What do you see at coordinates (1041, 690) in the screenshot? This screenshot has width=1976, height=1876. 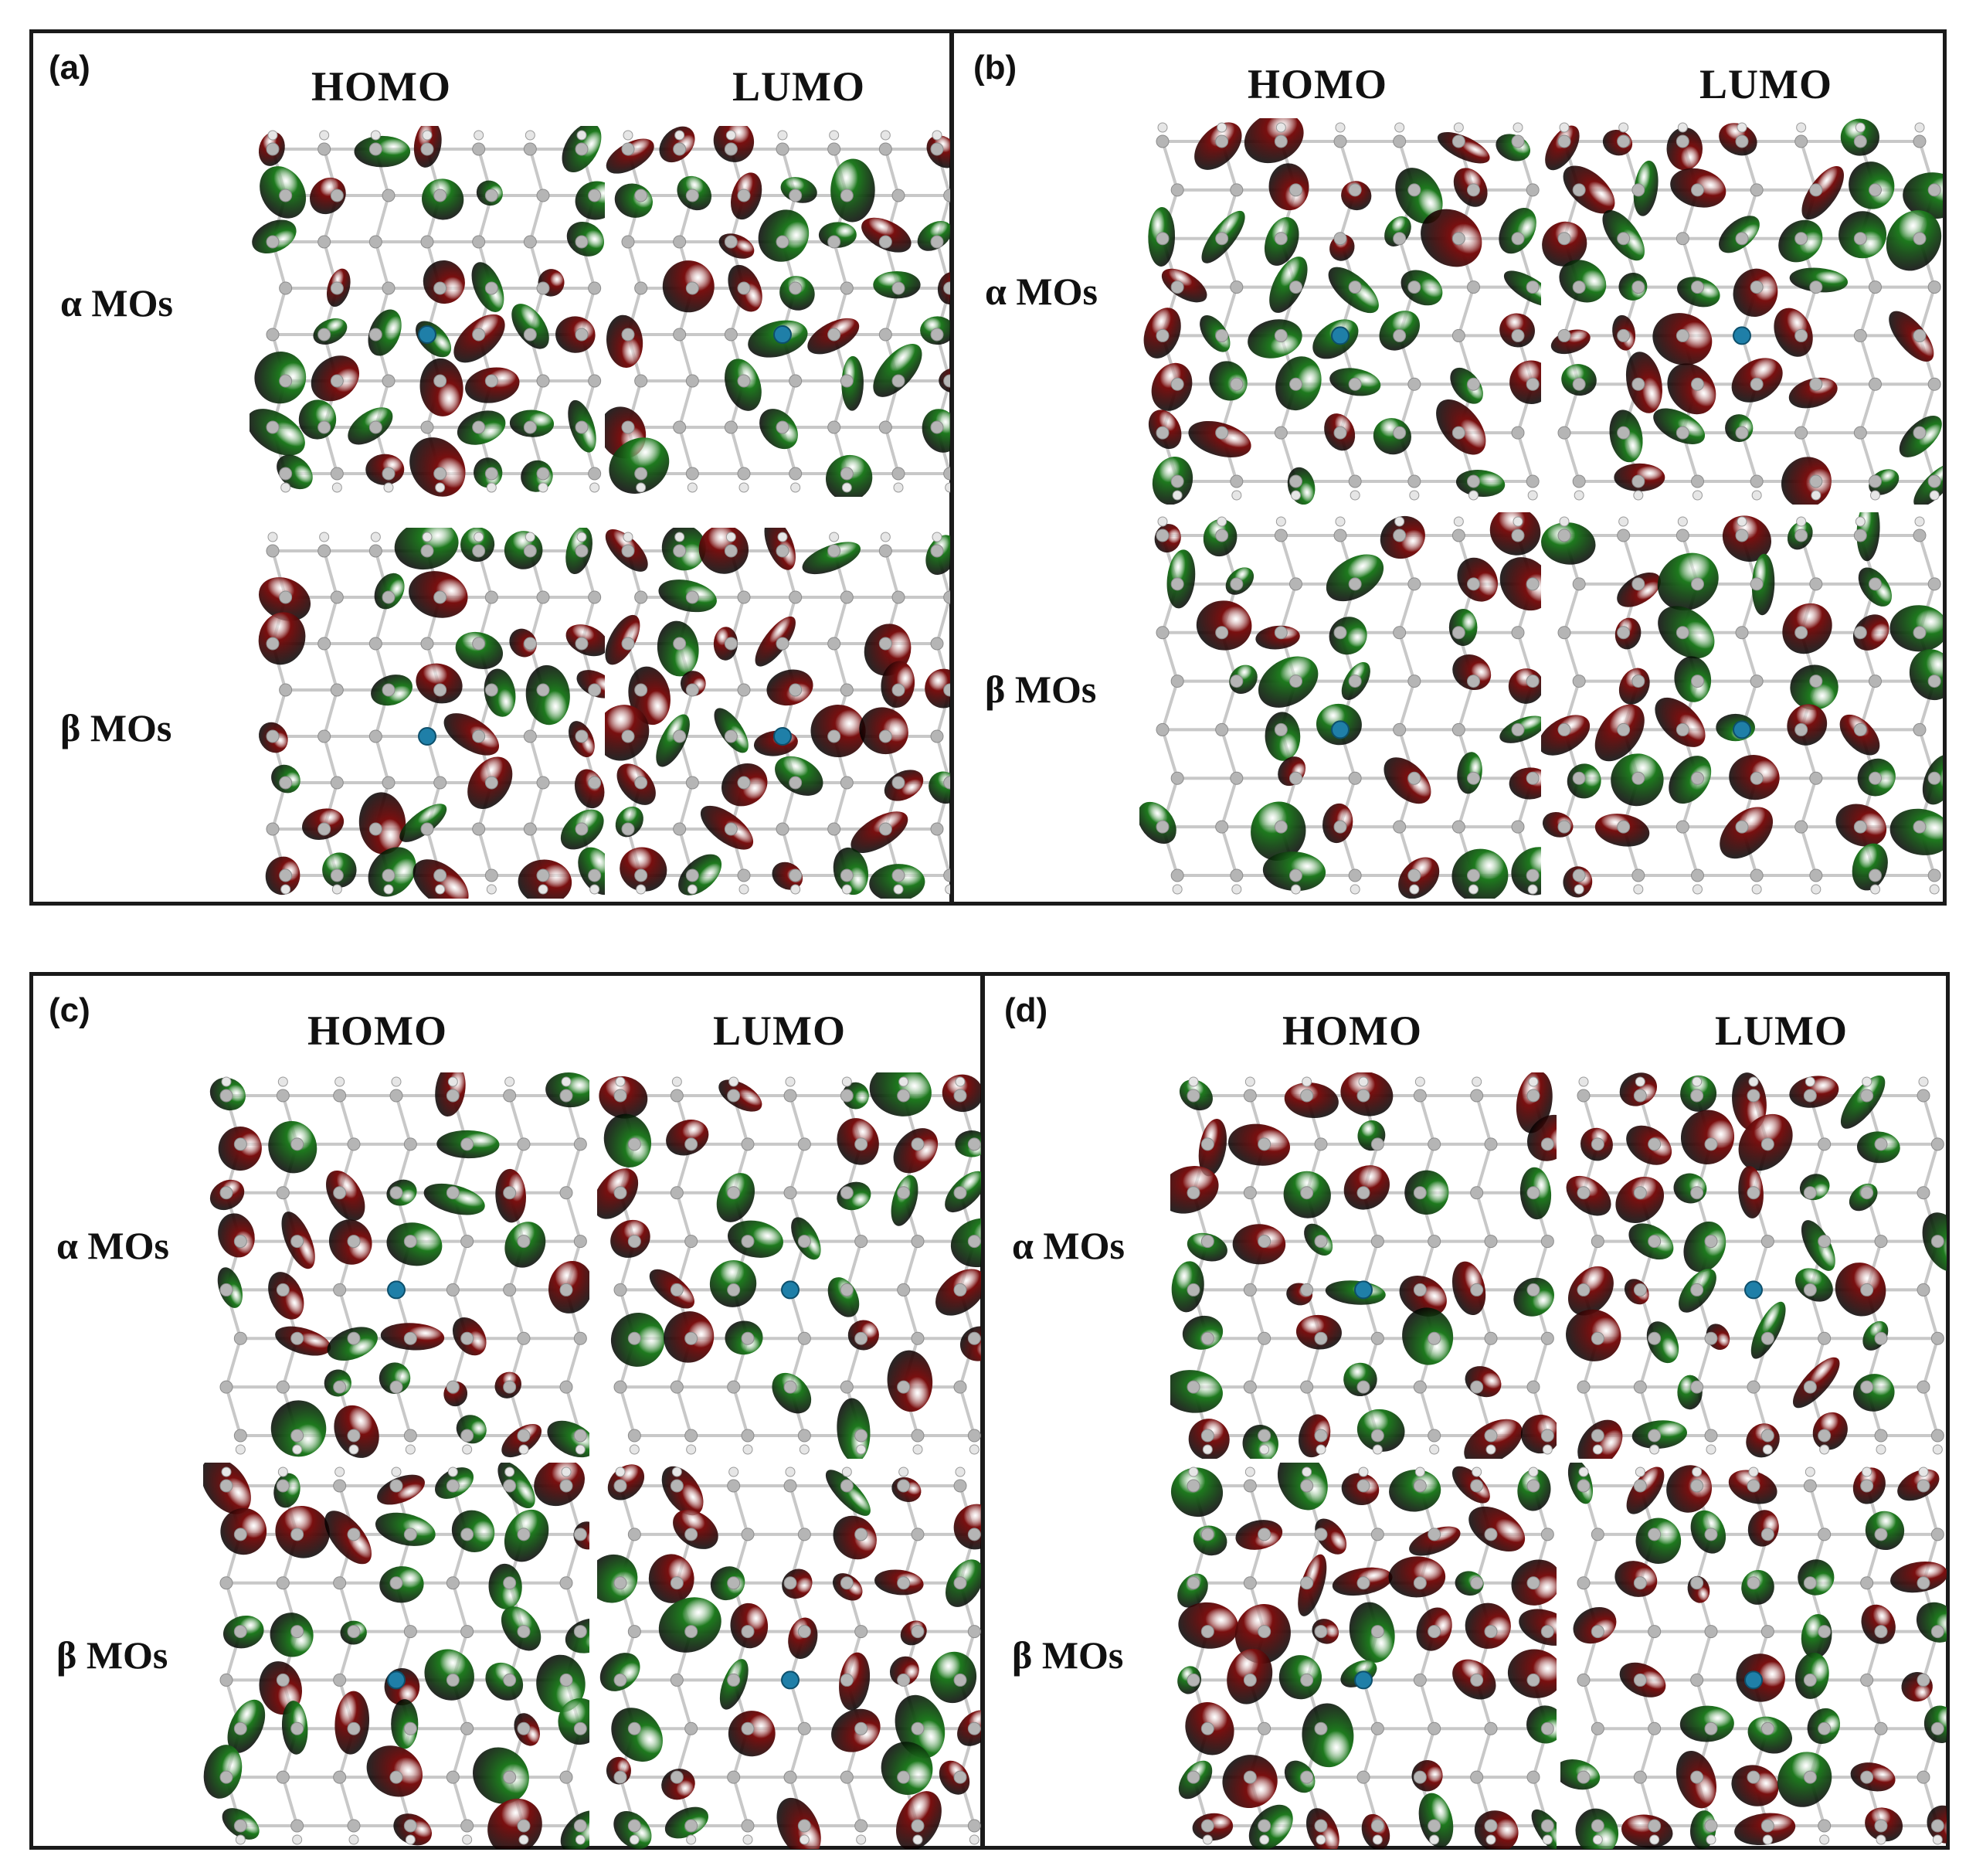 I see `beta-mos-label: β MOs` at bounding box center [1041, 690].